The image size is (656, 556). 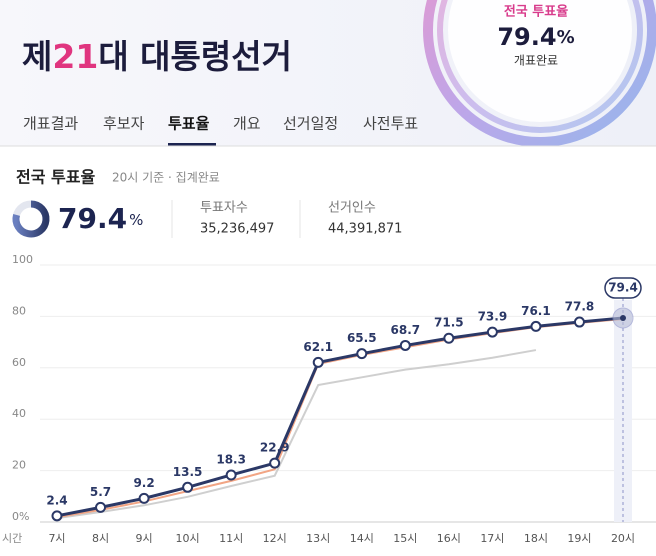 What do you see at coordinates (19, 362) in the screenshot?
I see `y-tick-label: 60` at bounding box center [19, 362].